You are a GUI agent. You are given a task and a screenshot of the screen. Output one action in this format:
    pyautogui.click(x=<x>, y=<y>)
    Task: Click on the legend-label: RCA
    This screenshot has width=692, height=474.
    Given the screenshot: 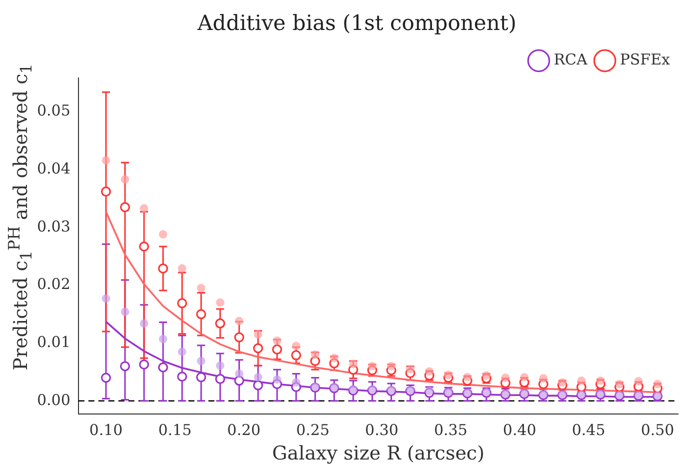 What is the action you would take?
    pyautogui.click(x=571, y=59)
    